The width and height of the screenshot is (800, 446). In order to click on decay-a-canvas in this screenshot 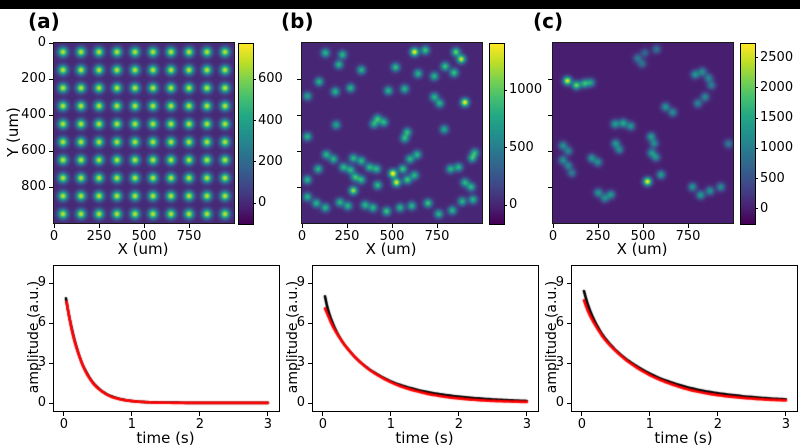, I will do `click(166, 338)`.